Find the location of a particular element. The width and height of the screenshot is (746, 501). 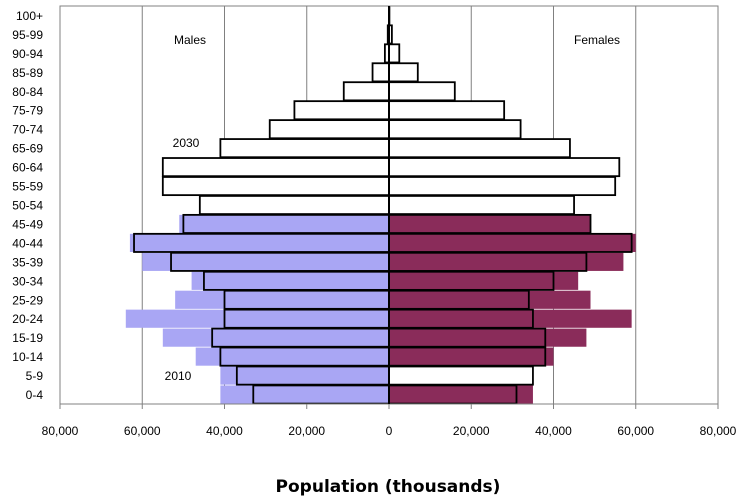

age-group-label: 60-64 is located at coordinates (27, 168).